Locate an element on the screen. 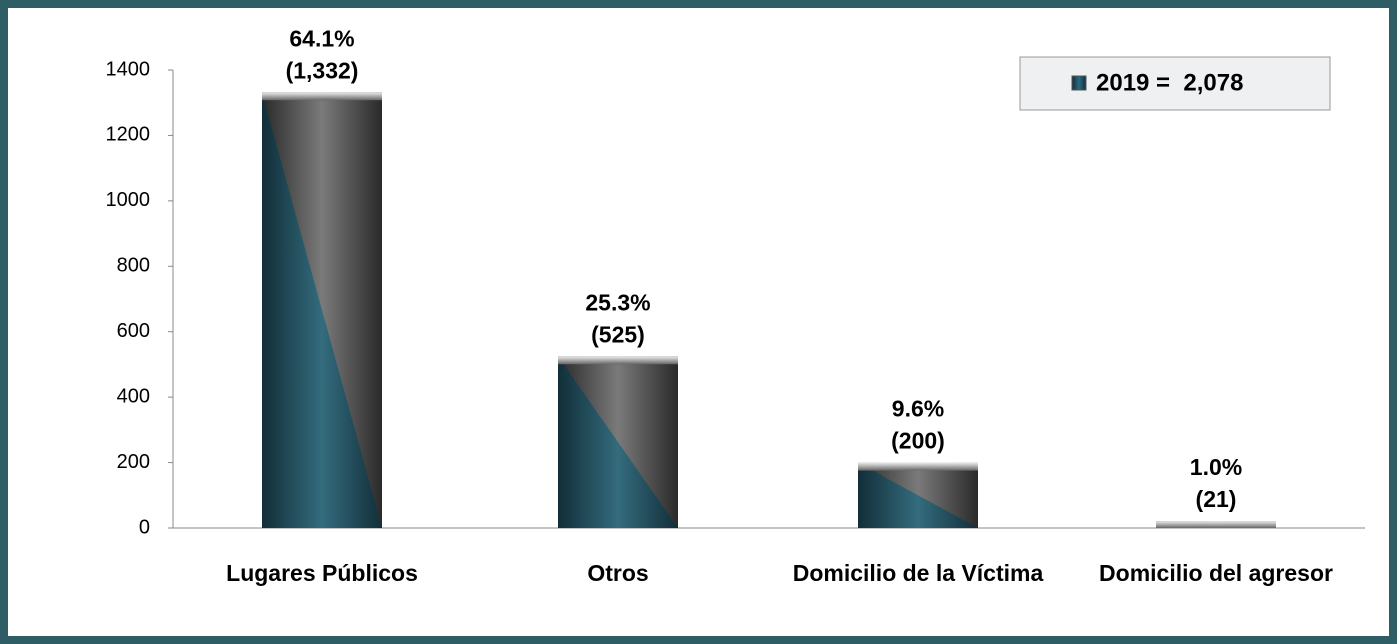 The width and height of the screenshot is (1397, 644). y-tick-label: 800 is located at coordinates (133, 266).